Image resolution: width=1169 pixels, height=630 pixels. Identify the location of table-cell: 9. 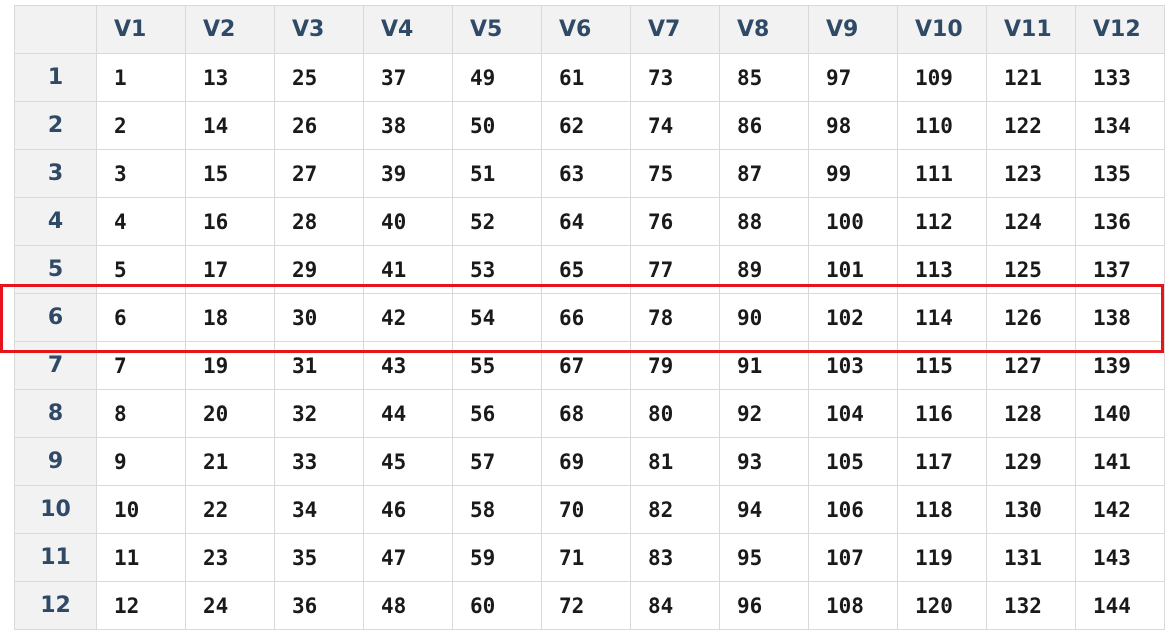
(141, 461).